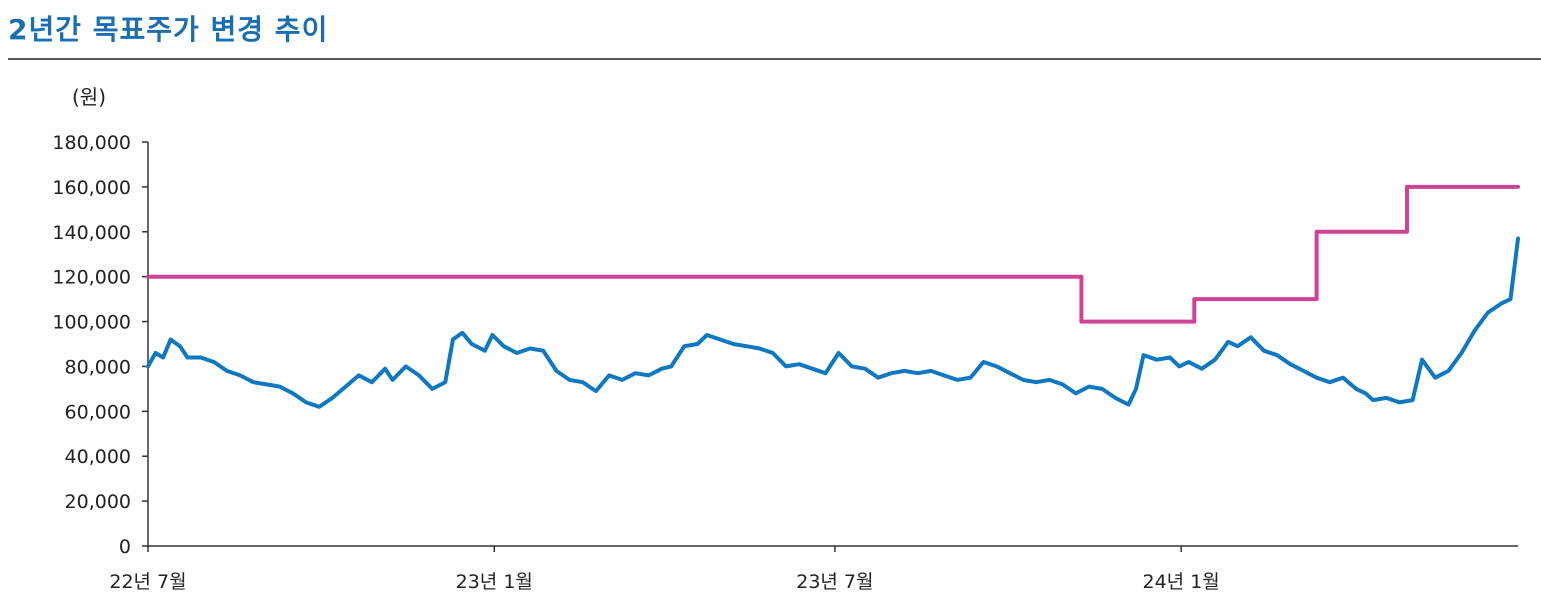  Describe the element at coordinates (494, 582) in the screenshot. I see `x-tick-label: 23년 1월` at that location.